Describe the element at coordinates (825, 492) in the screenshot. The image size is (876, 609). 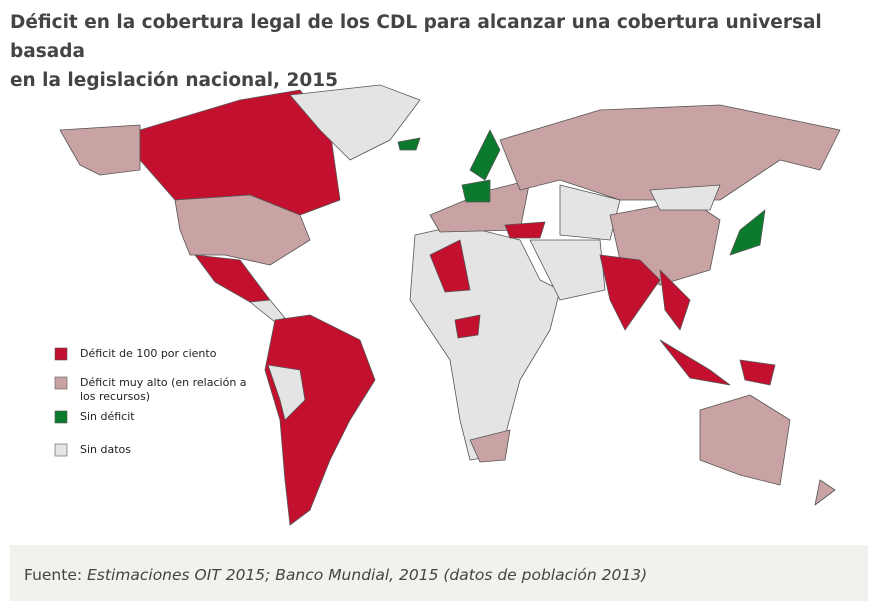
I see `new-zealand` at that location.